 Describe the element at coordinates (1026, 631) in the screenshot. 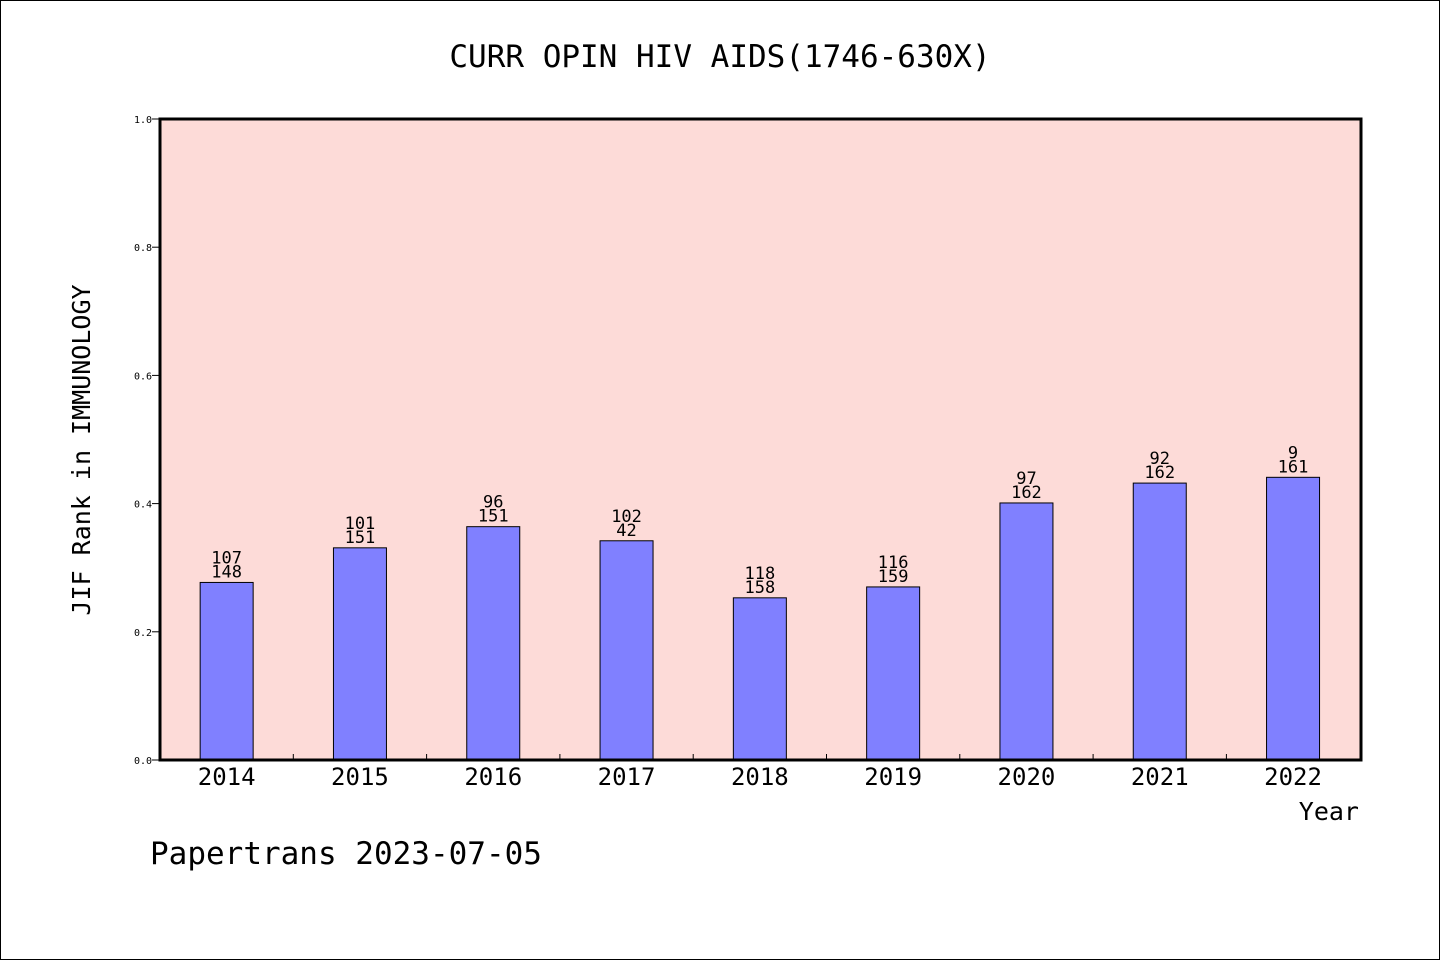

I see `bar-2020` at that location.